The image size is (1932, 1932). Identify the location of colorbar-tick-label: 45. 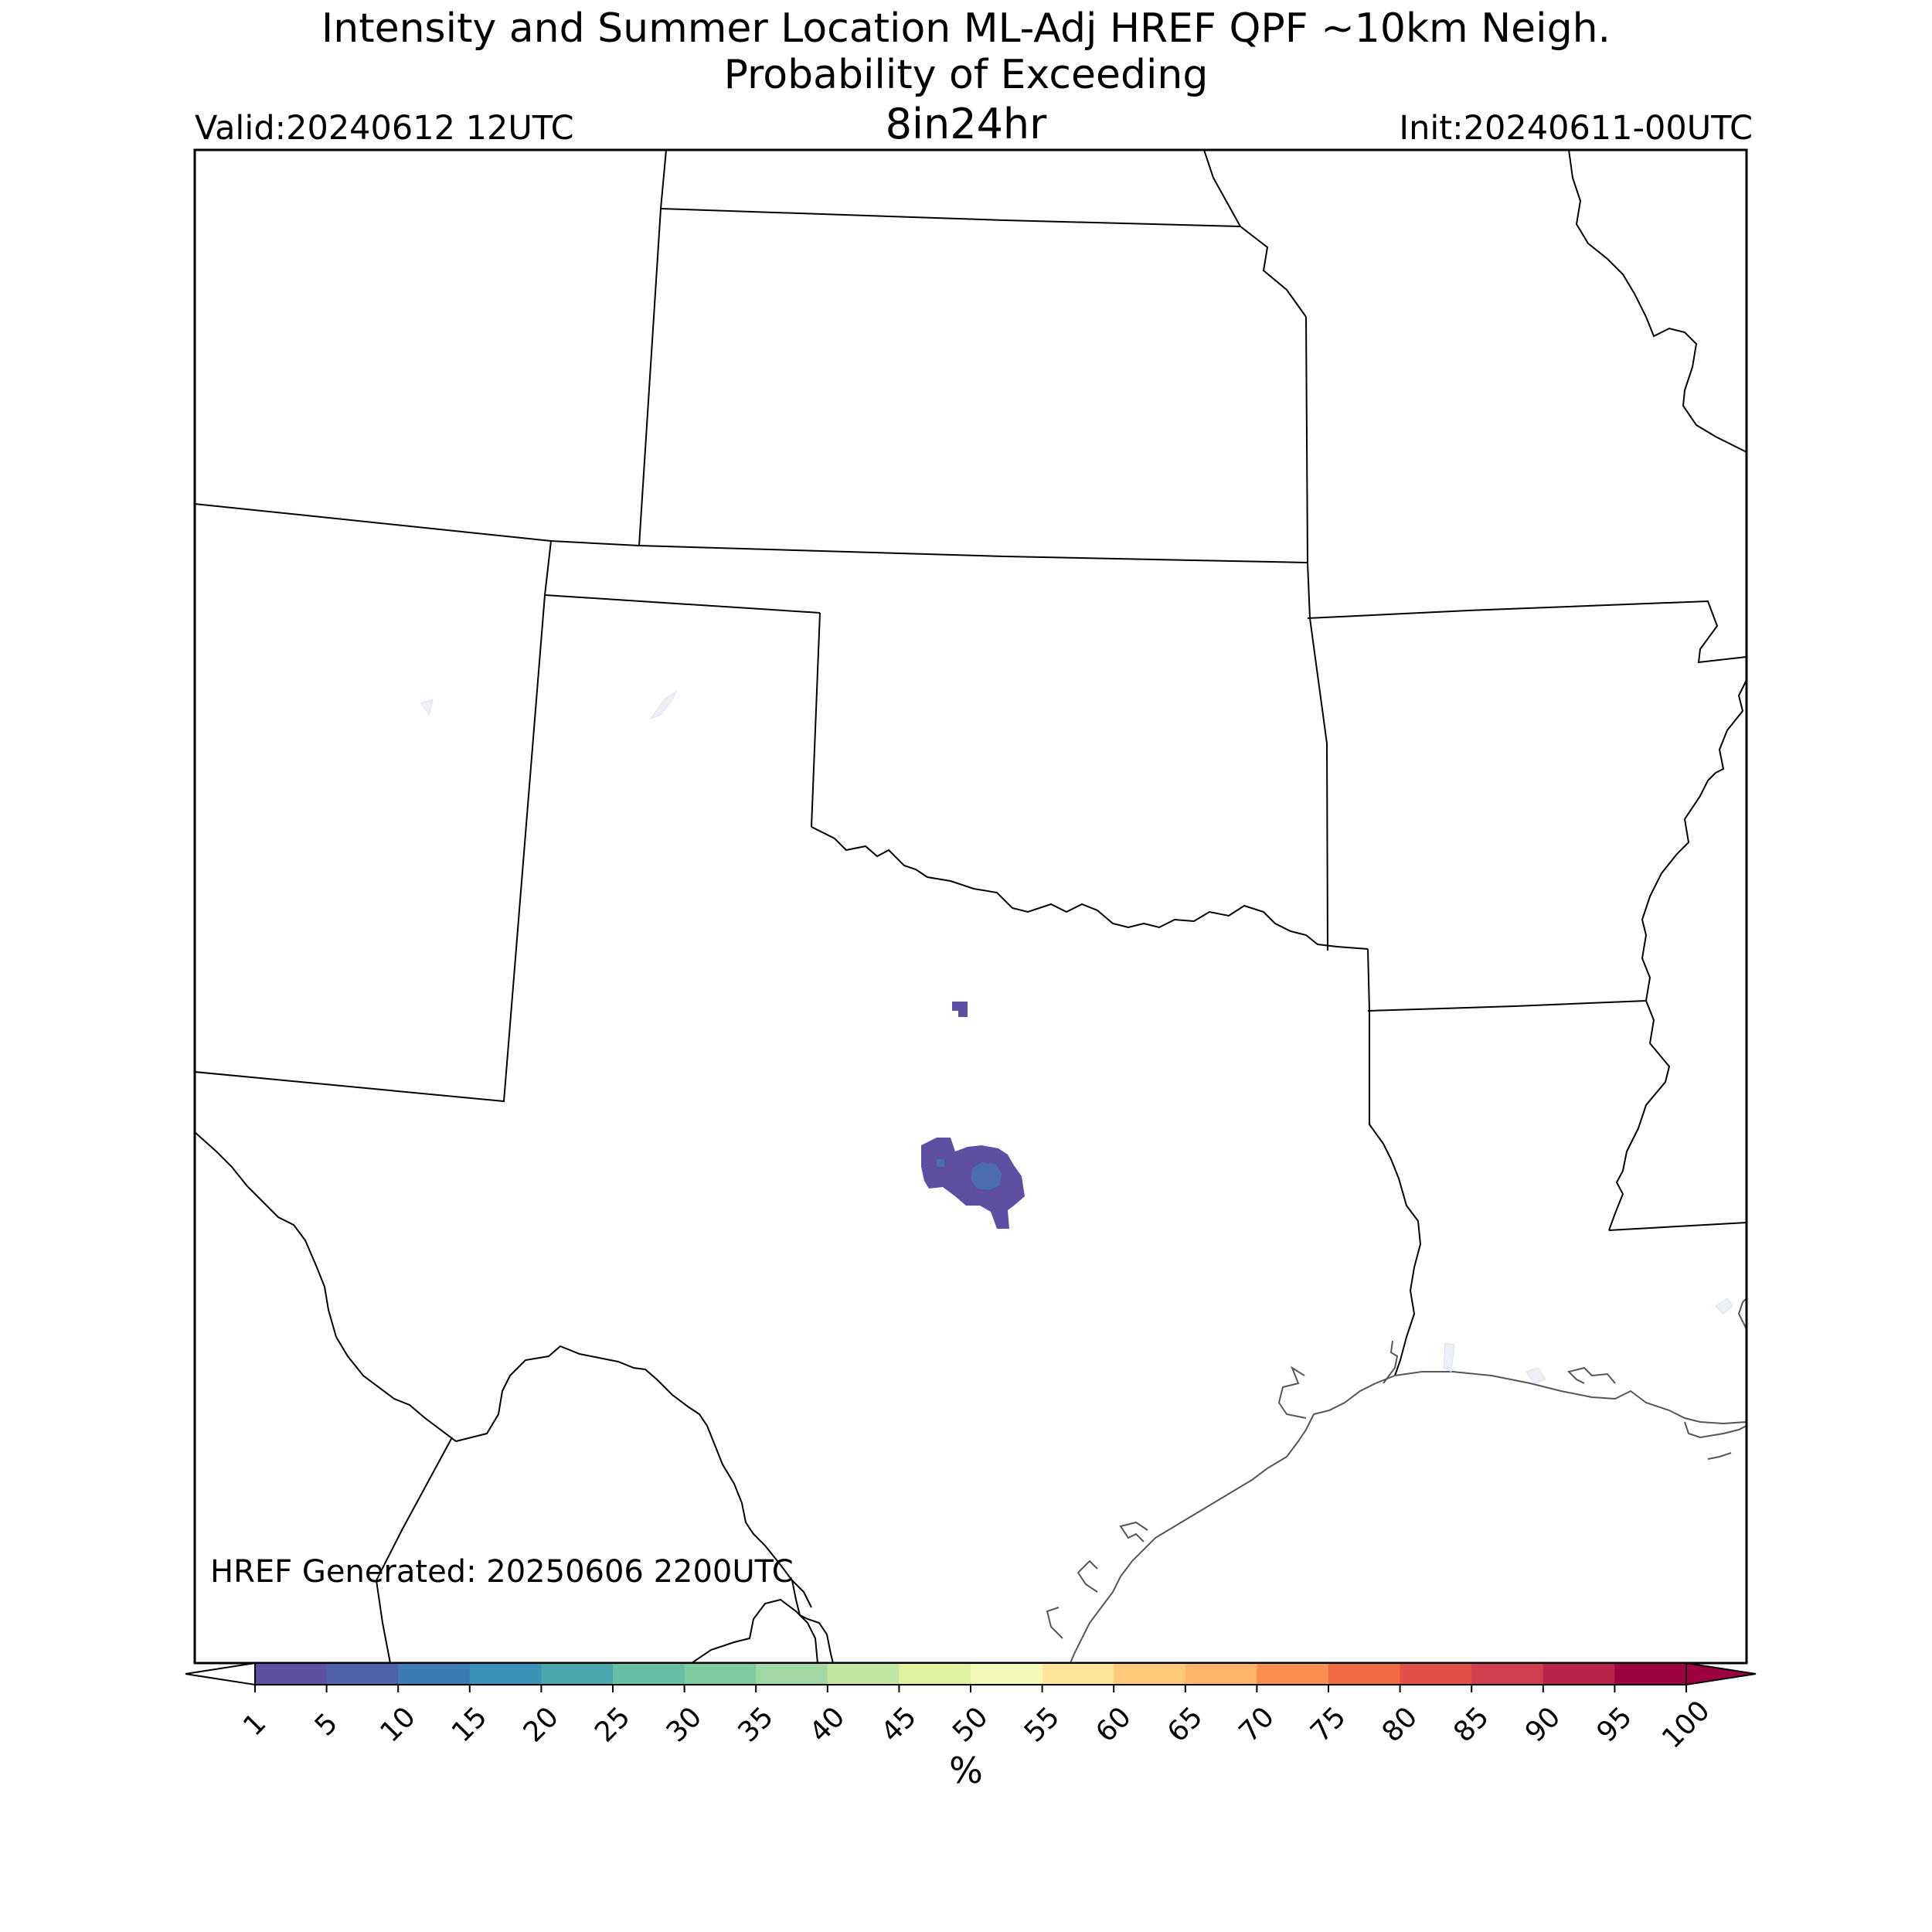
(900, 1725).